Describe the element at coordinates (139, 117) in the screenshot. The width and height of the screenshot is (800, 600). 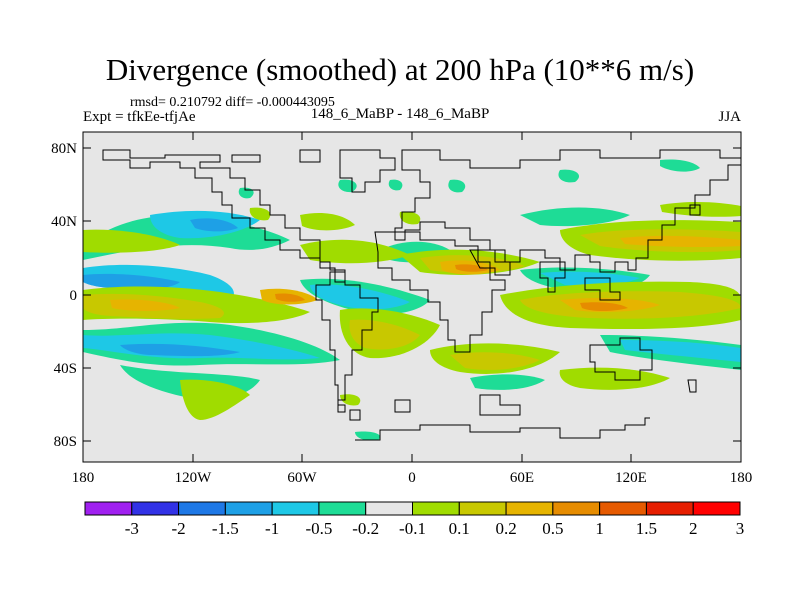
I see `experiment-label: Expt = tfkEe-tfjAe` at that location.